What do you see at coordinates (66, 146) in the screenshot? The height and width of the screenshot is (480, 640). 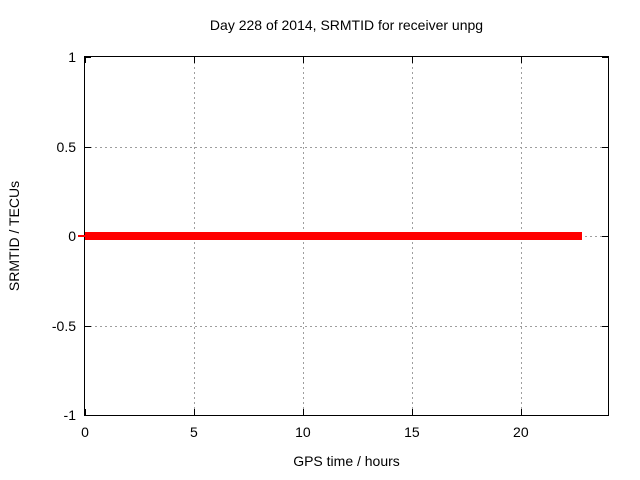 I see `y-tick-label: 0.5` at bounding box center [66, 146].